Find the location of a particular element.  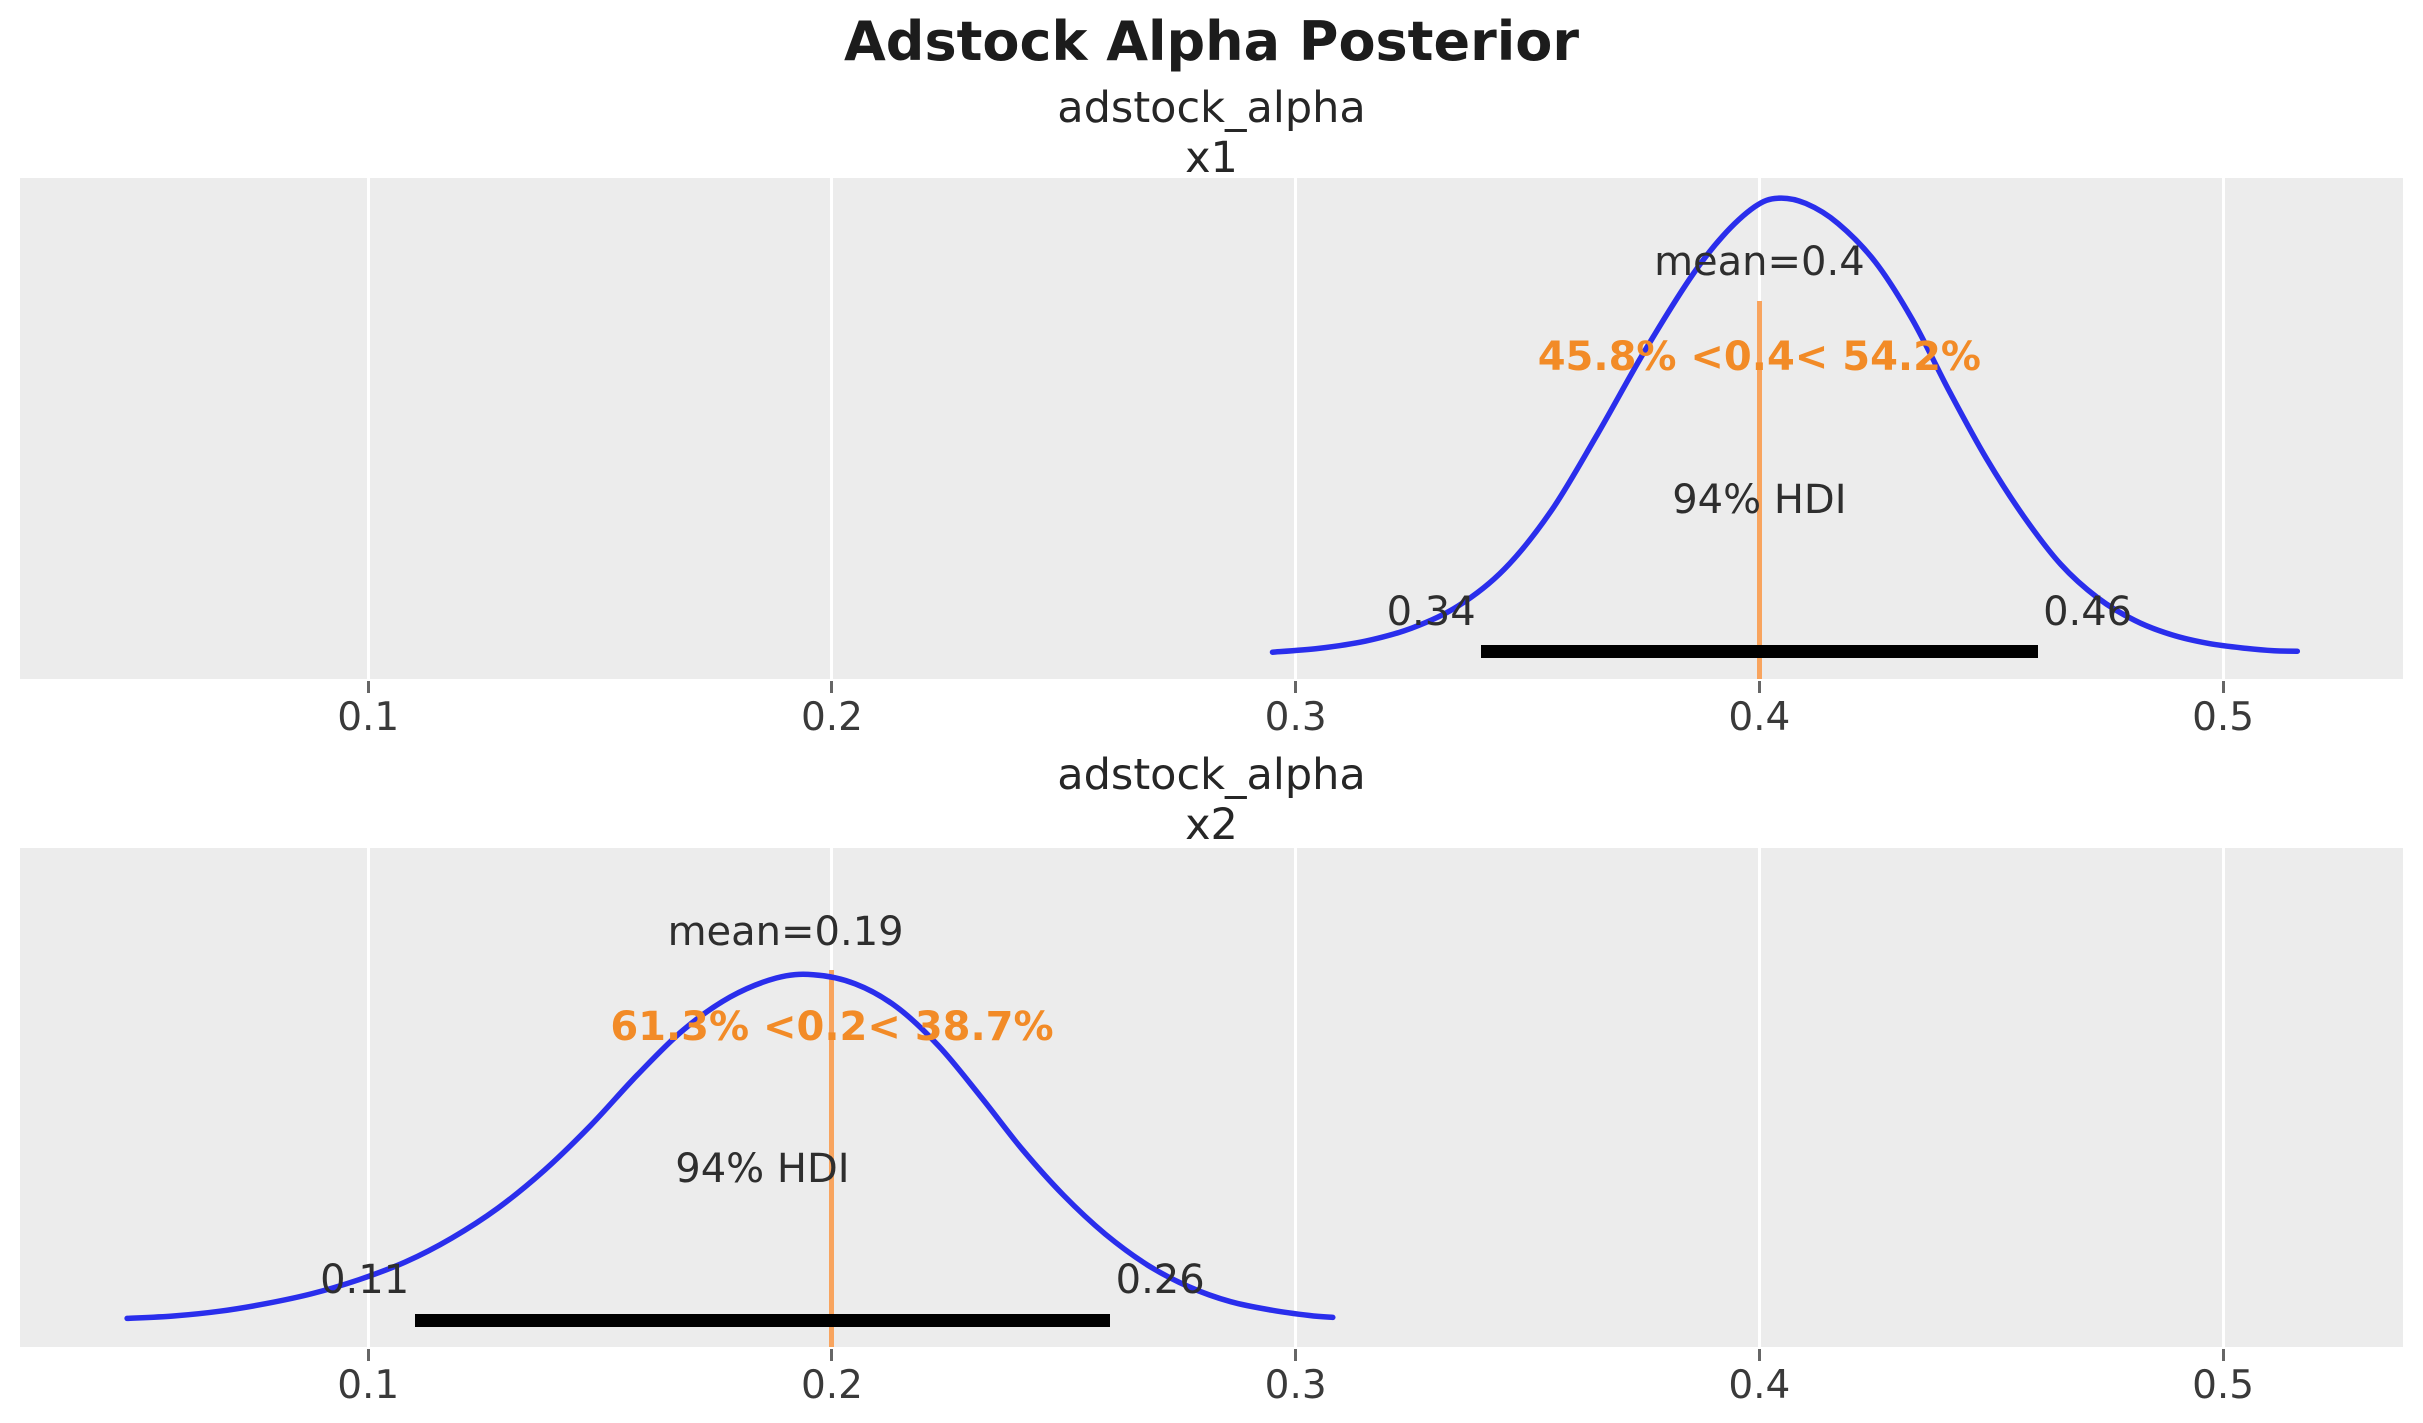

subplot1-title-coord: x1 is located at coordinates (1211, 158).